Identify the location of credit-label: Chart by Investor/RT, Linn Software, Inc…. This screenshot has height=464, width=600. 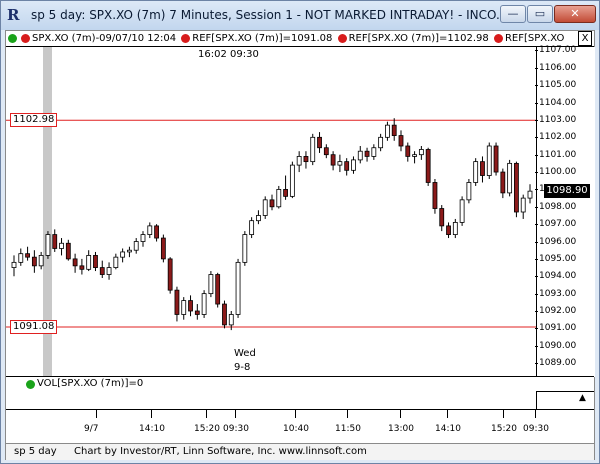
(220, 451).